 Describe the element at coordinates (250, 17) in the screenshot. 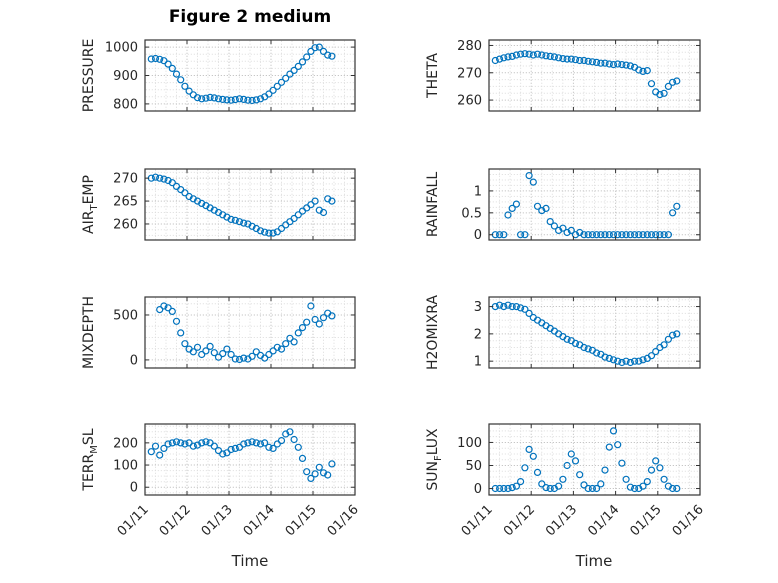

I see `figure-title: Figure 2 medium` at that location.